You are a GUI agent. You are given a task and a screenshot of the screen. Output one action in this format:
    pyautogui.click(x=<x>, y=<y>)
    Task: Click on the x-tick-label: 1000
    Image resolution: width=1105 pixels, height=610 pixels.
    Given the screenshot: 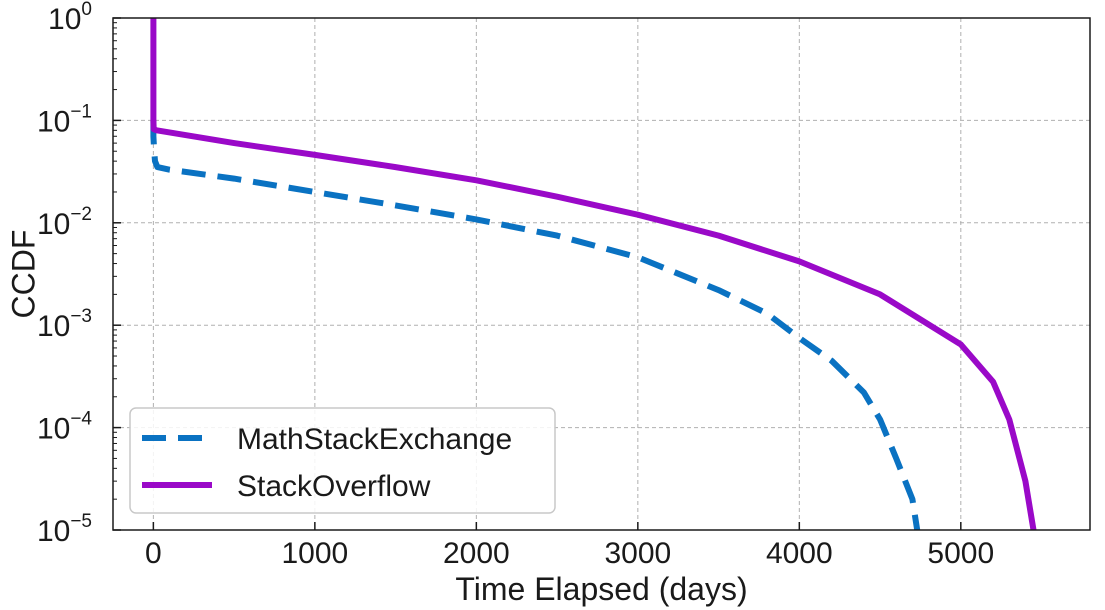 What is the action you would take?
    pyautogui.click(x=314, y=553)
    